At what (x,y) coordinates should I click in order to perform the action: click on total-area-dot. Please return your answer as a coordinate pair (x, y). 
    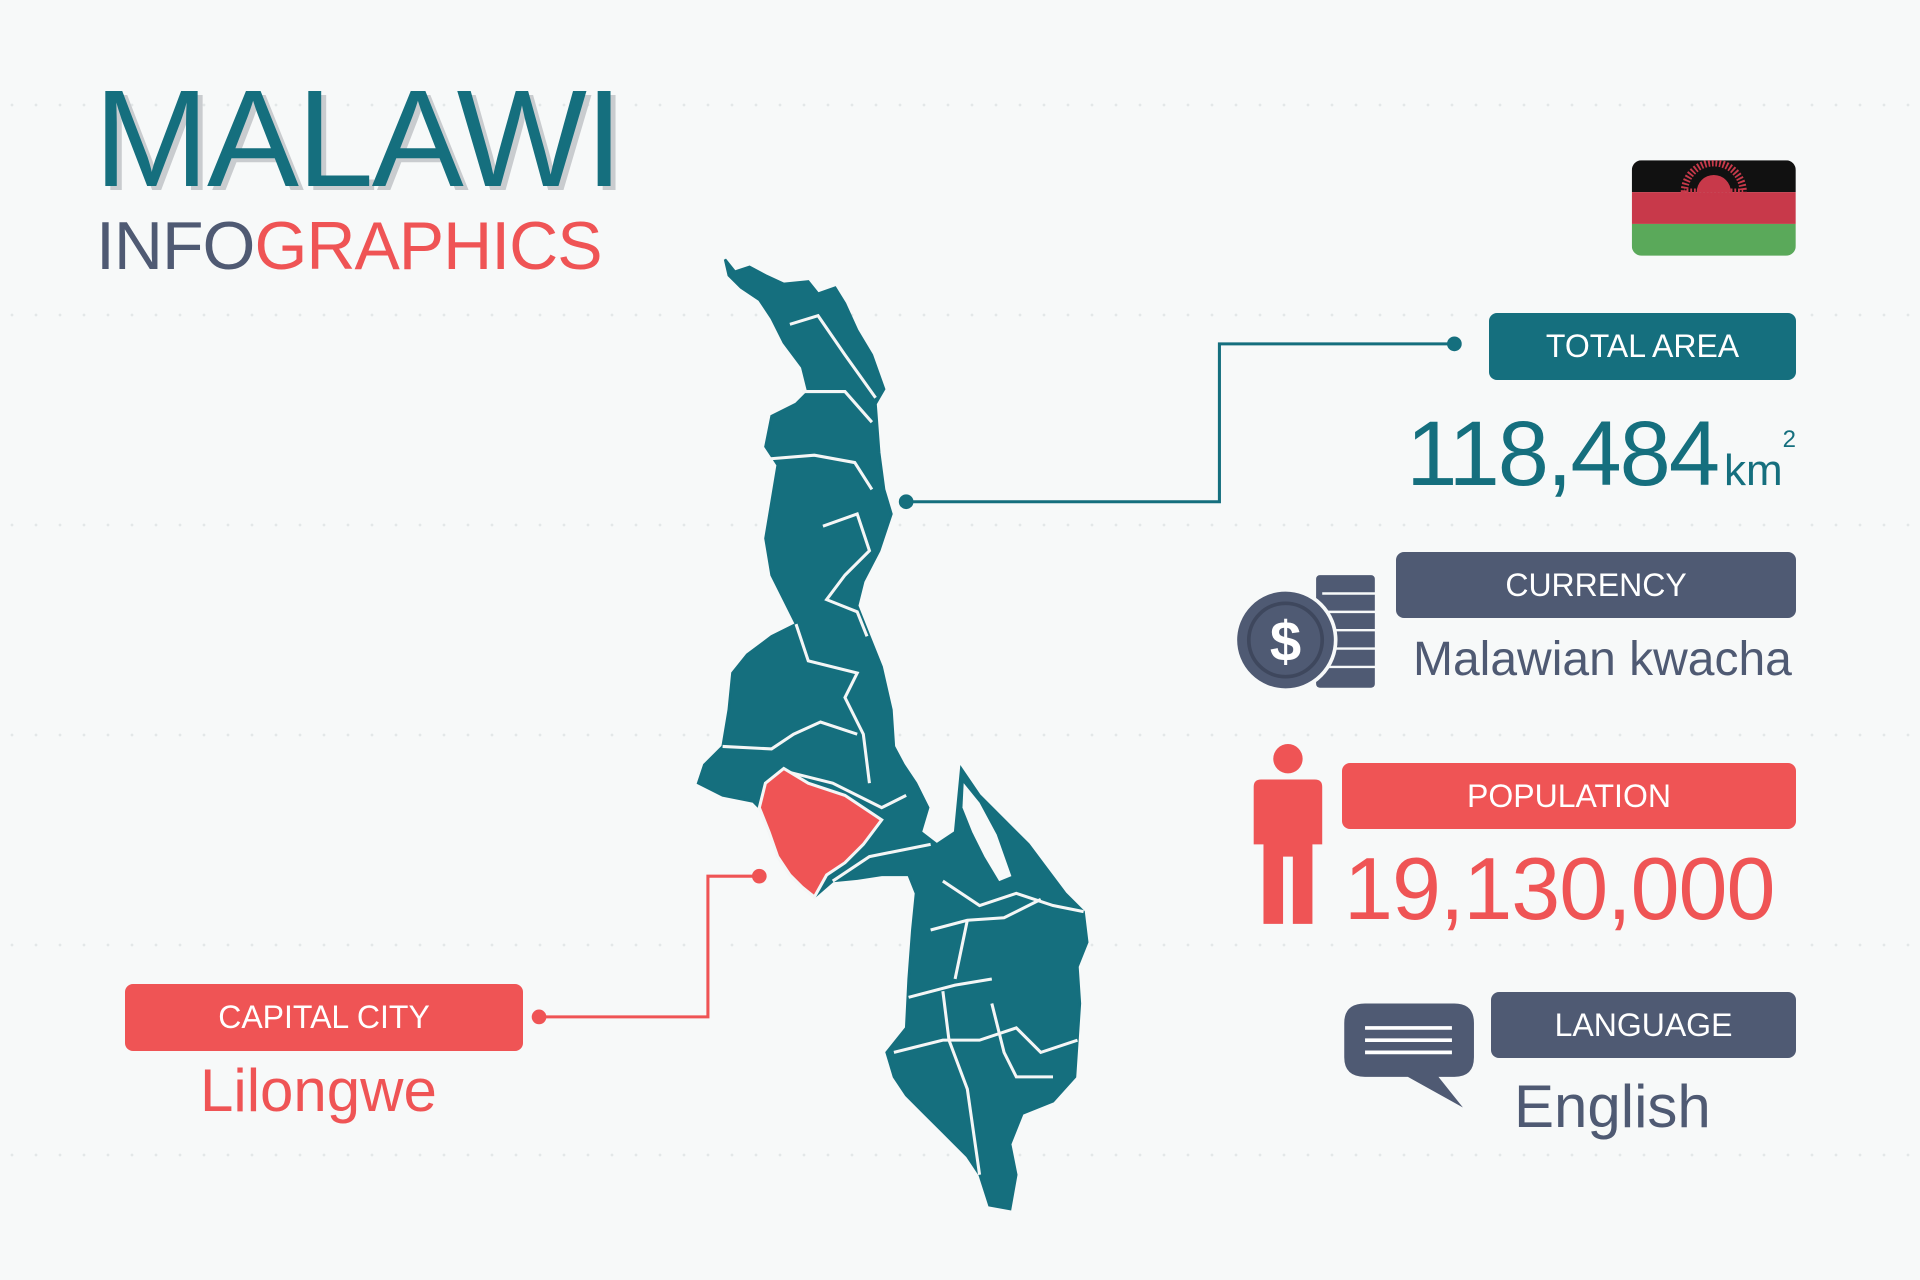
    Looking at the image, I should click on (906, 502).